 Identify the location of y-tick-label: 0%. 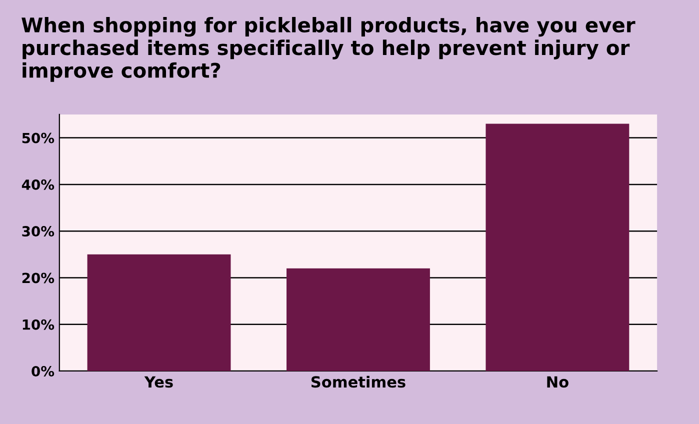
(43, 371).